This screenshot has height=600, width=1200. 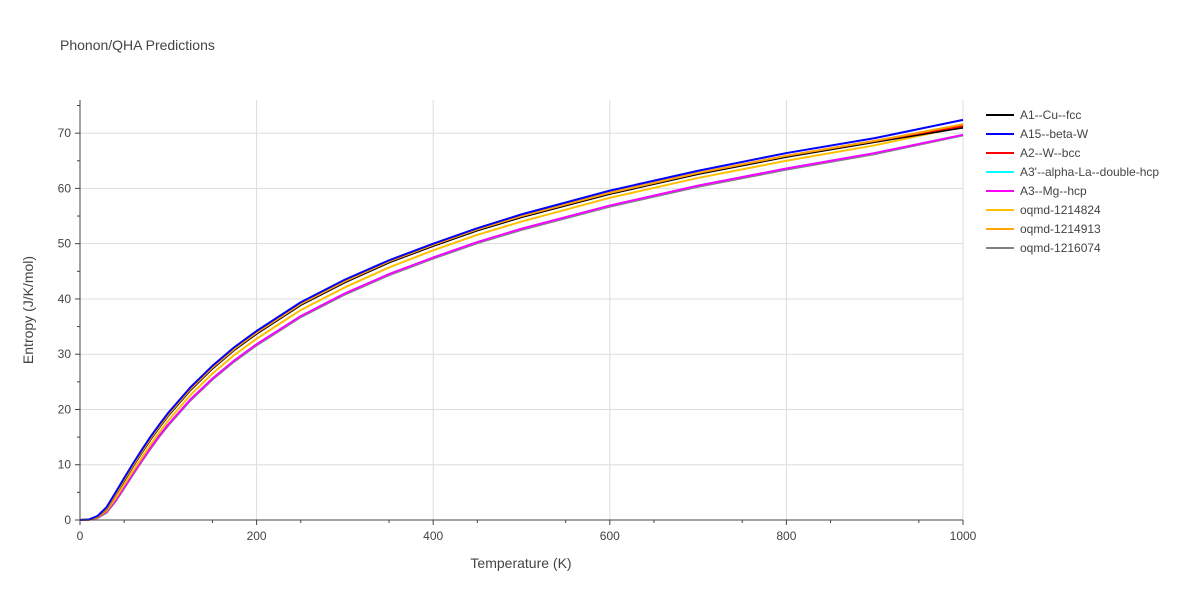 I want to click on y-tick-label: 30, so click(x=65, y=354).